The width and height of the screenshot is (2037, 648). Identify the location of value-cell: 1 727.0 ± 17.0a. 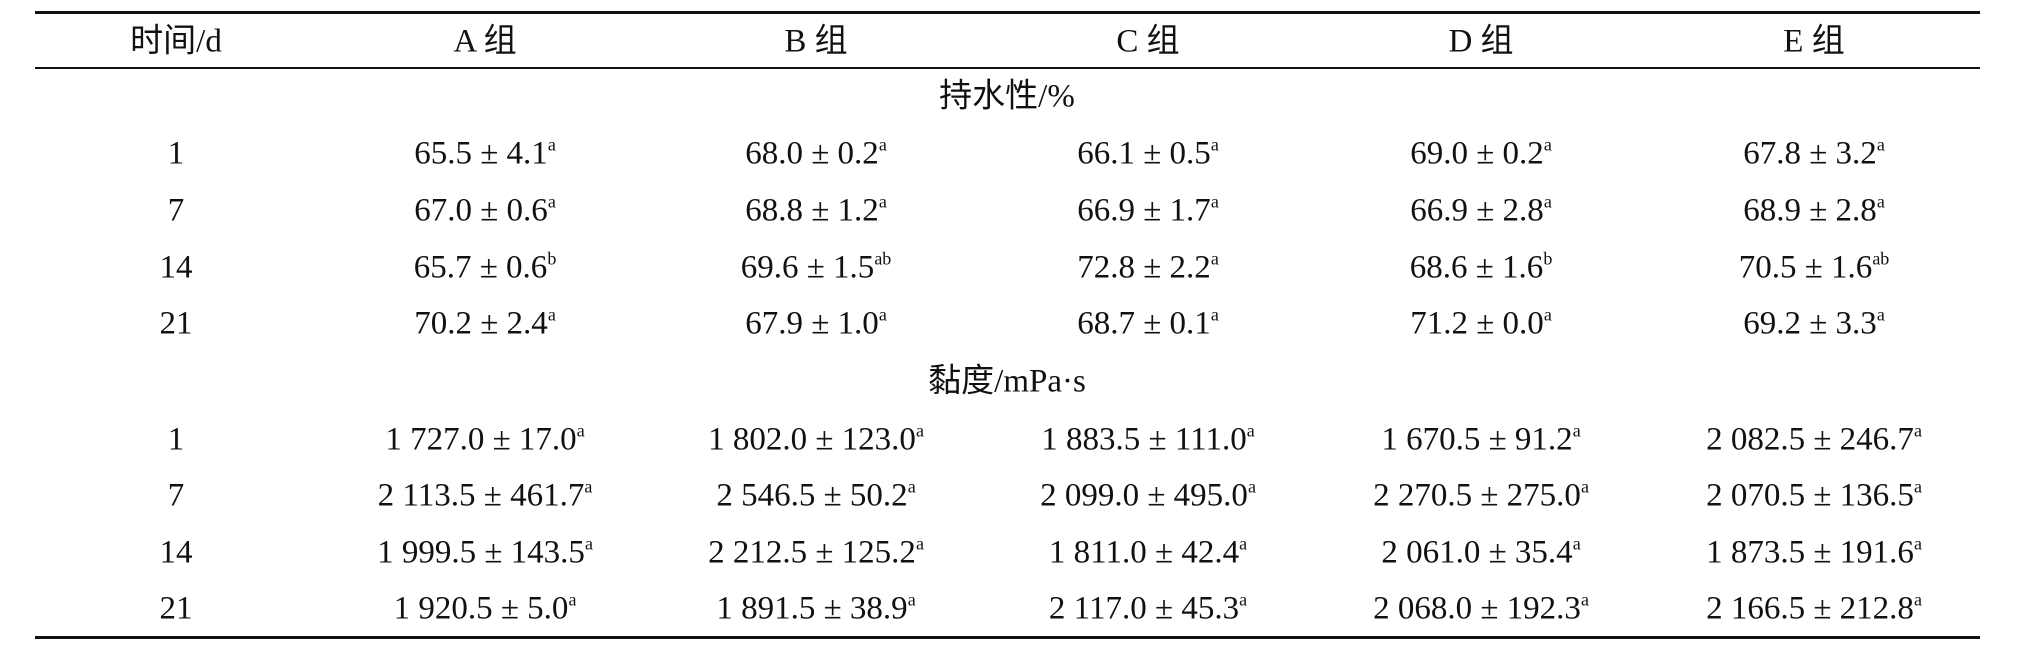
(485, 438).